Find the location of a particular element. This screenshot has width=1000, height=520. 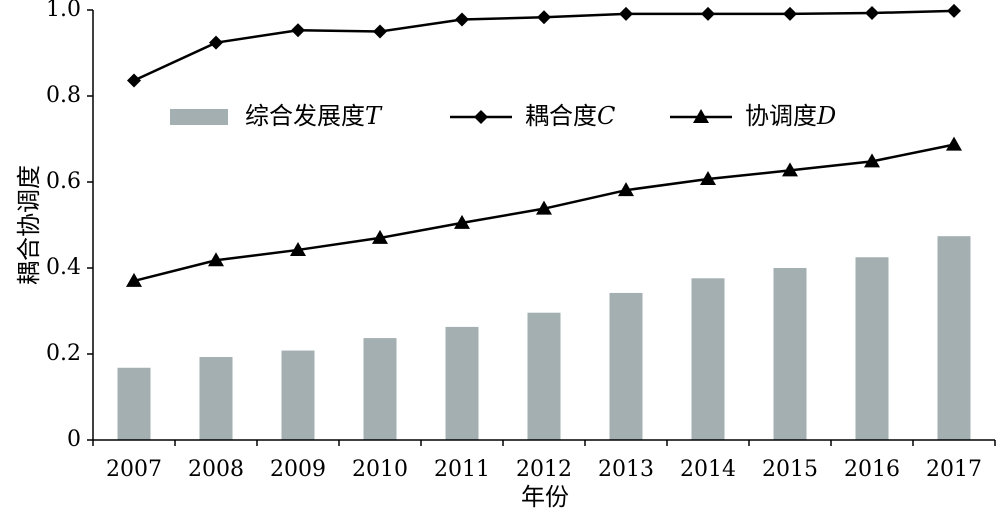

legend-label-name: 协调度 is located at coordinates (781, 116).